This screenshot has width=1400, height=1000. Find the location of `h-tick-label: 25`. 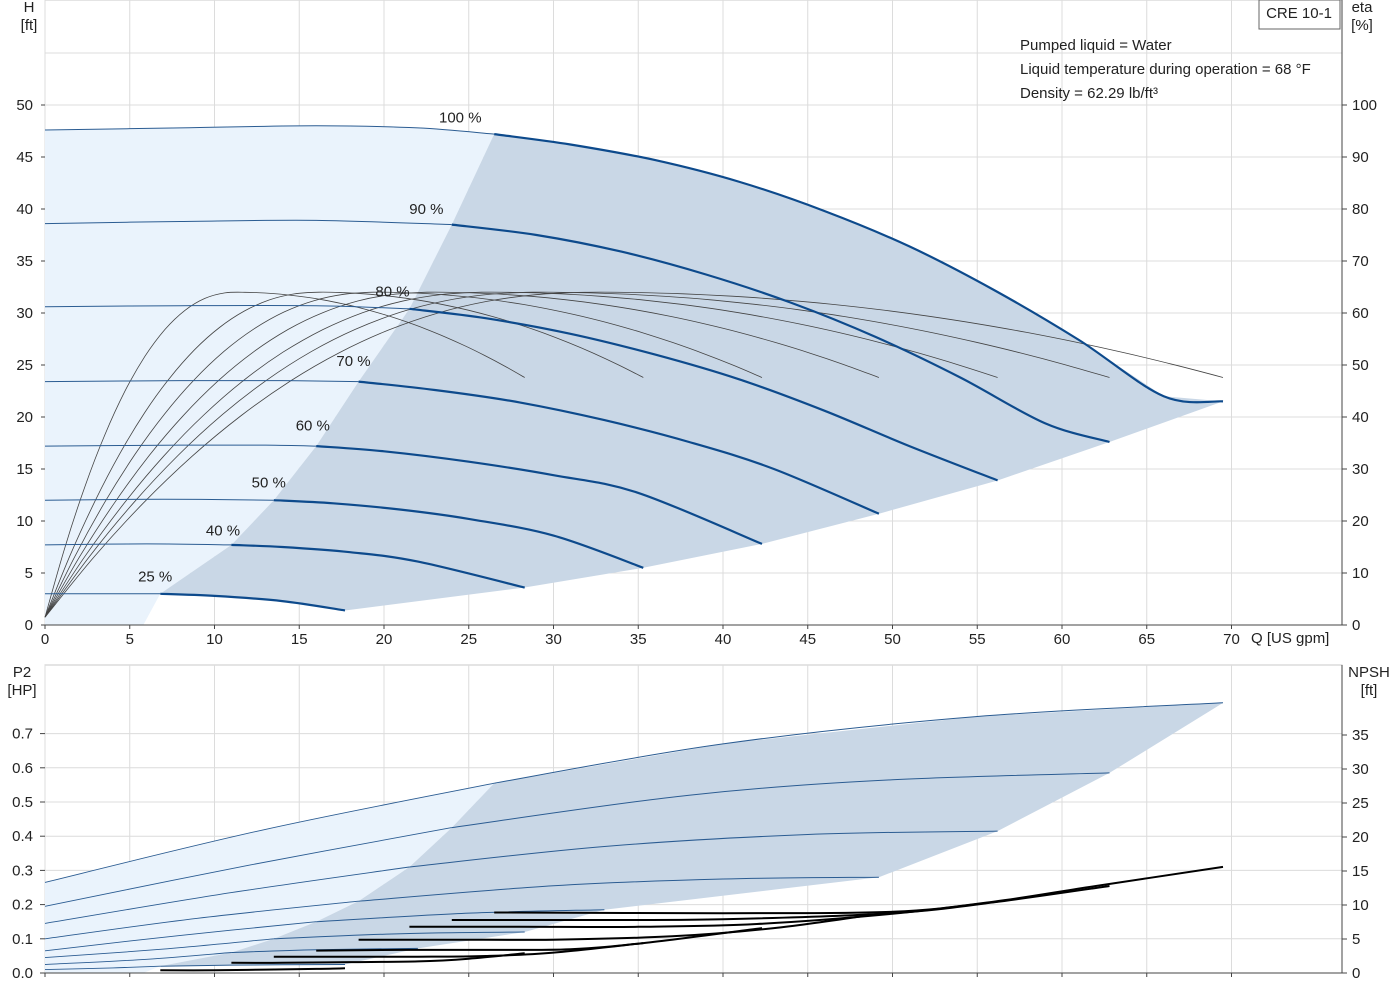

h-tick-label: 25 is located at coordinates (24, 365).